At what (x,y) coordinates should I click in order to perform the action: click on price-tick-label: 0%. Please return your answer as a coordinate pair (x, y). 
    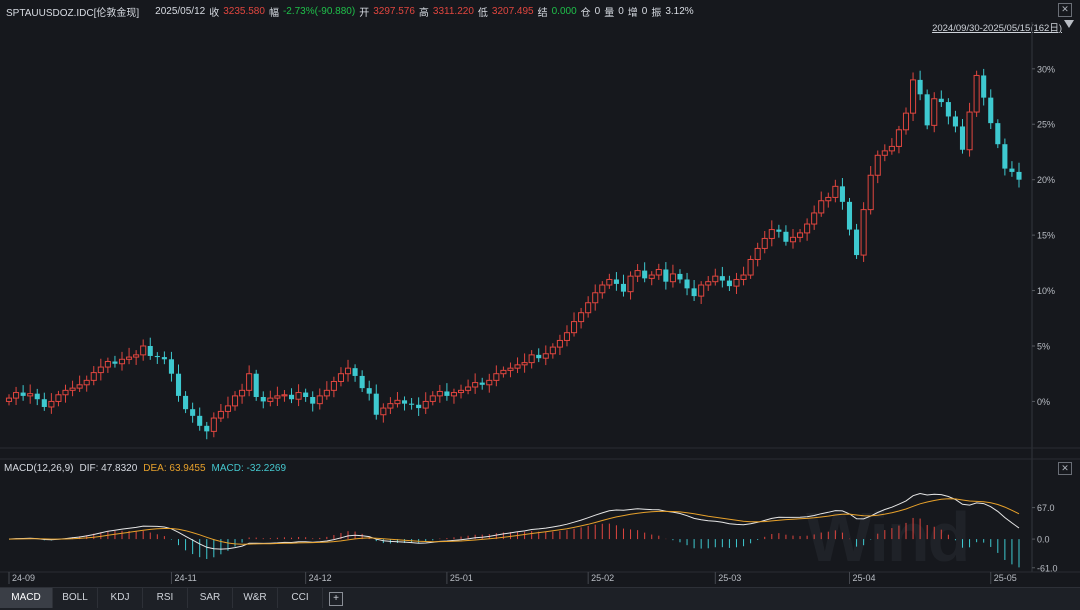
    Looking at the image, I should click on (1043, 402).